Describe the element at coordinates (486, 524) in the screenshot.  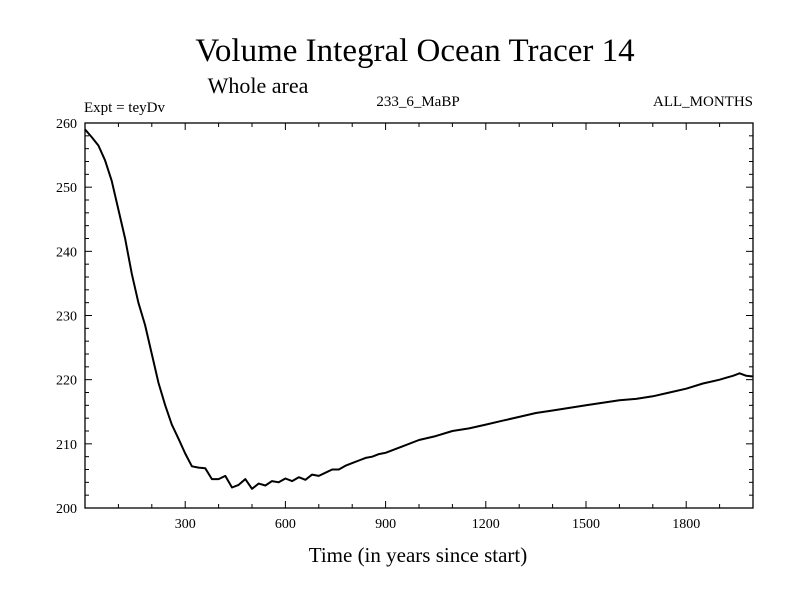
I see `x-tick-label: 1200` at that location.